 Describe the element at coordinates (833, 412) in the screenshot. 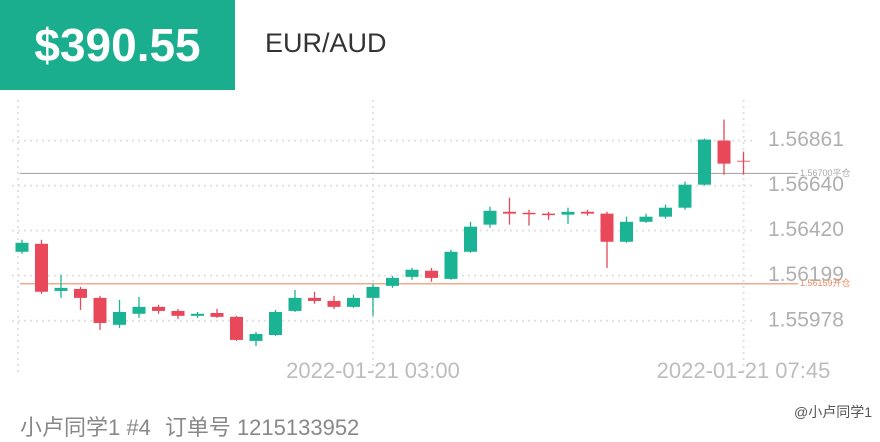

I see `watermark: @小卢同学1` at that location.